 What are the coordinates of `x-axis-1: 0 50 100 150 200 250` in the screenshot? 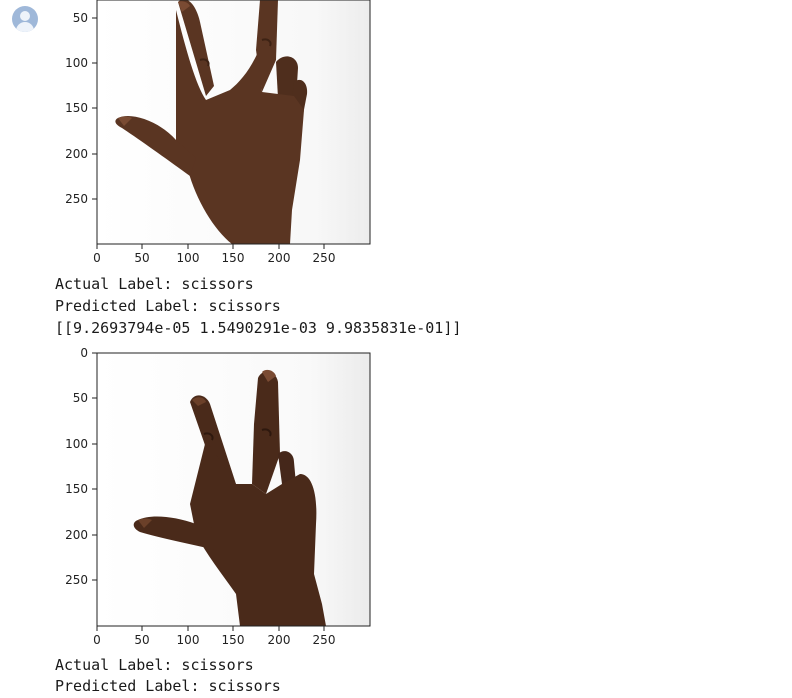 It's located at (214, 254).